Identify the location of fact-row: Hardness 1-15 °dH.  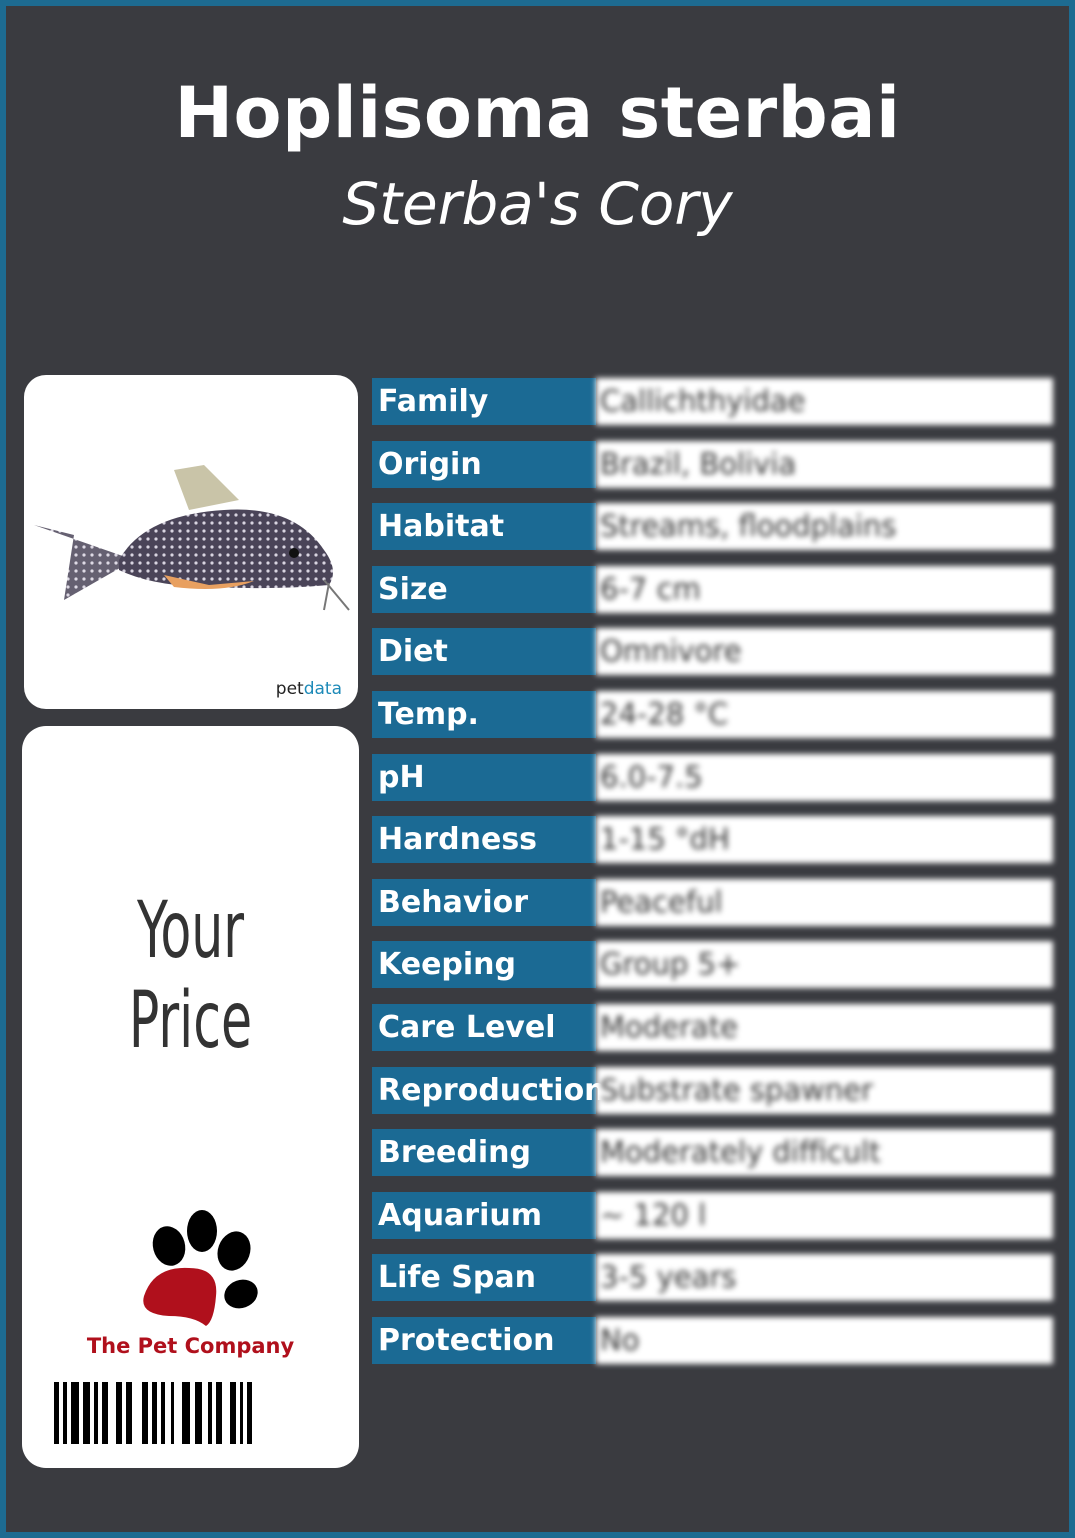
(712, 840).